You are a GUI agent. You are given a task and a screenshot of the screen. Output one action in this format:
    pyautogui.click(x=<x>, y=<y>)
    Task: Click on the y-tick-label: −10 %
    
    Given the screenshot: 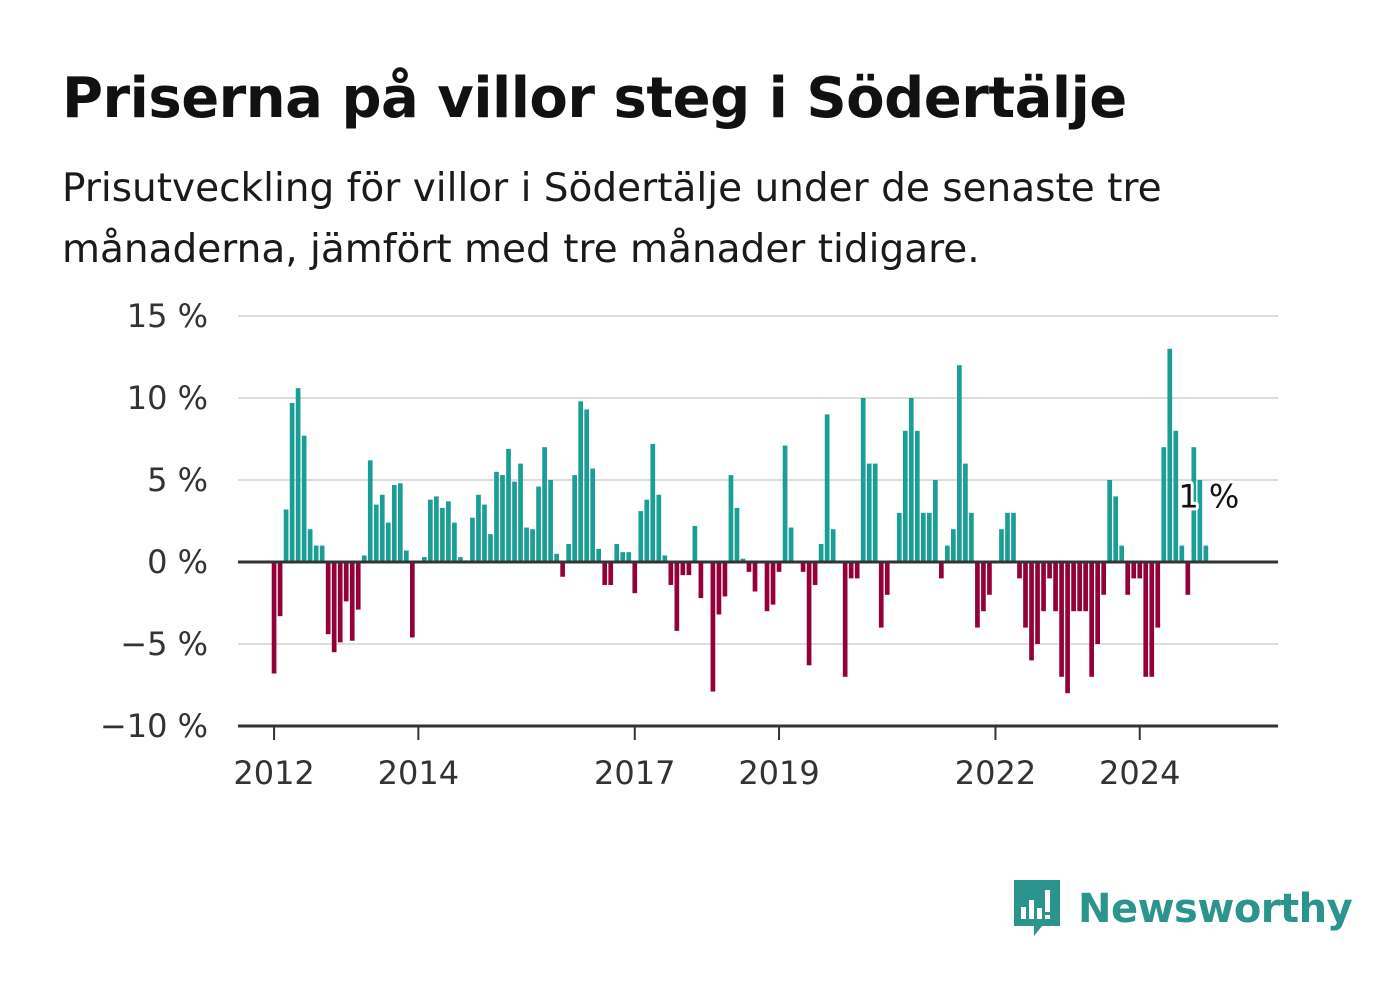 What is the action you would take?
    pyautogui.click(x=154, y=726)
    